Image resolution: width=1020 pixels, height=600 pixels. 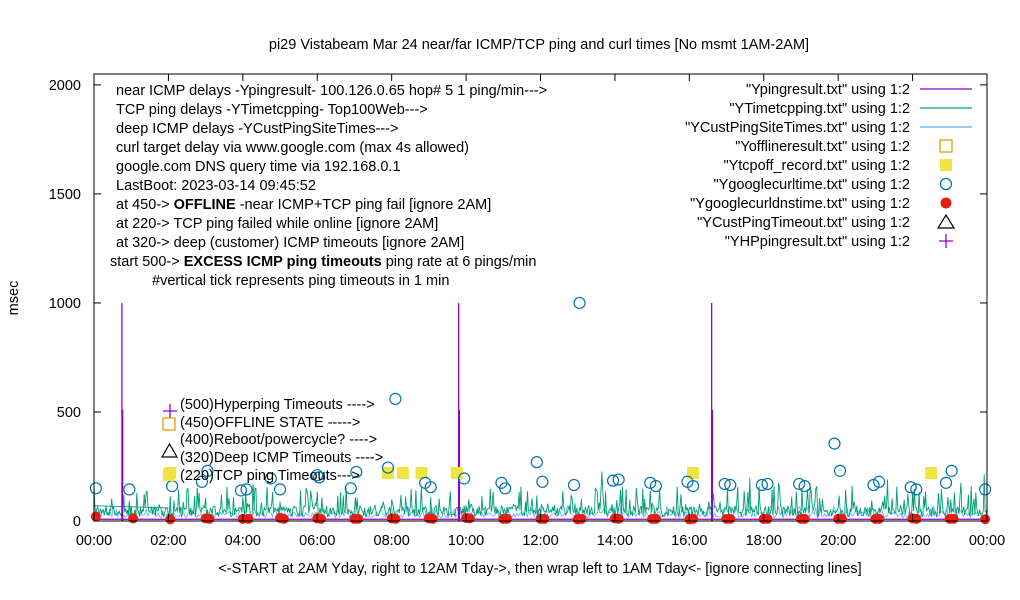 What do you see at coordinates (946, 184) in the screenshot?
I see `legend-open-circle` at bounding box center [946, 184].